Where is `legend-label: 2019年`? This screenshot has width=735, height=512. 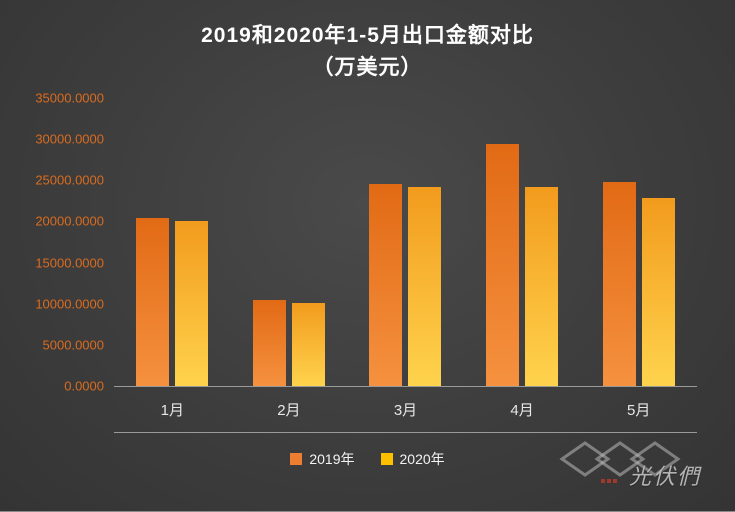
legend-label: 2019年 is located at coordinates (332, 459).